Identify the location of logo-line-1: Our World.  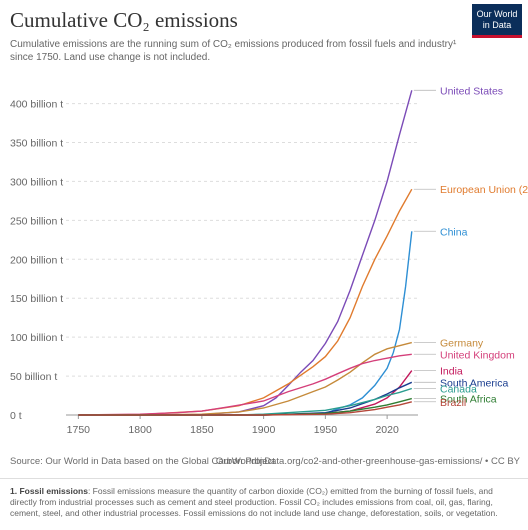
(497, 14).